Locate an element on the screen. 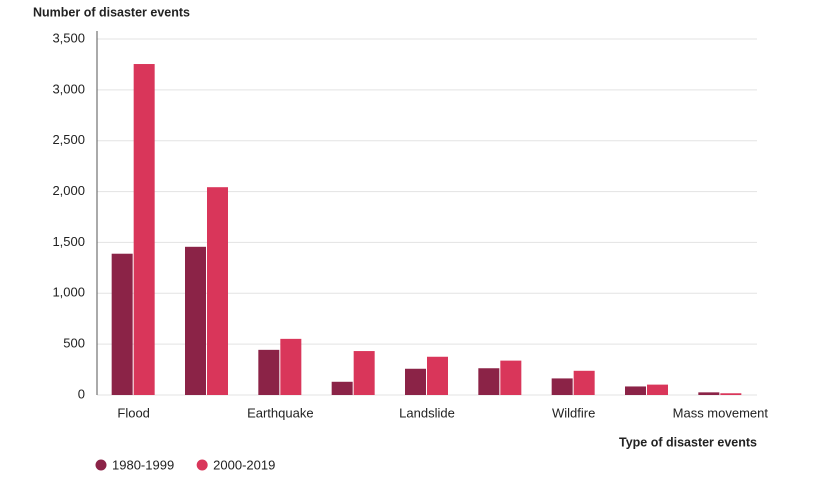 Image resolution: width=821 pixels, height=477 pixels. y-tick-label: 500 is located at coordinates (74, 343).